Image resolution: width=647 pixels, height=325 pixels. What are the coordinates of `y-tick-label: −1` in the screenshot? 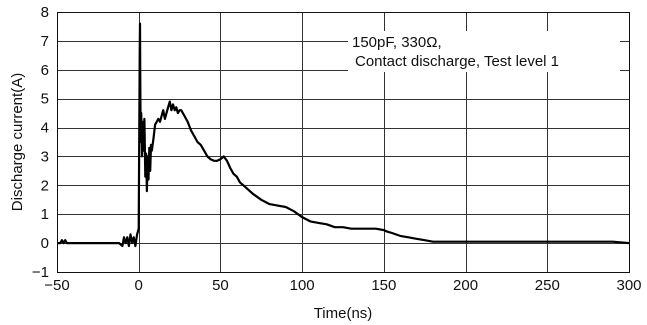 It's located at (40, 272).